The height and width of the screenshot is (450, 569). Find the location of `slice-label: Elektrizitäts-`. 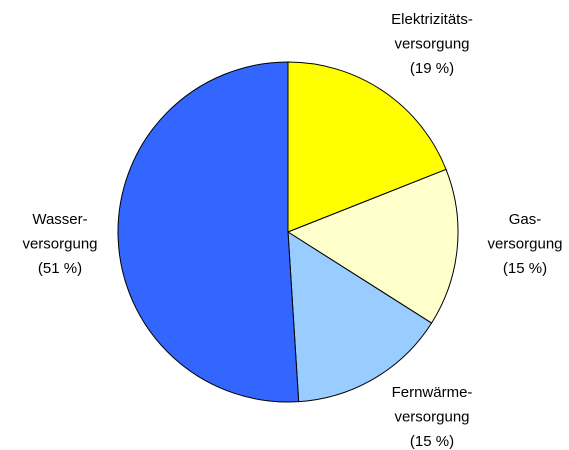

slice-label: Elektrizitäts- is located at coordinates (432, 19).